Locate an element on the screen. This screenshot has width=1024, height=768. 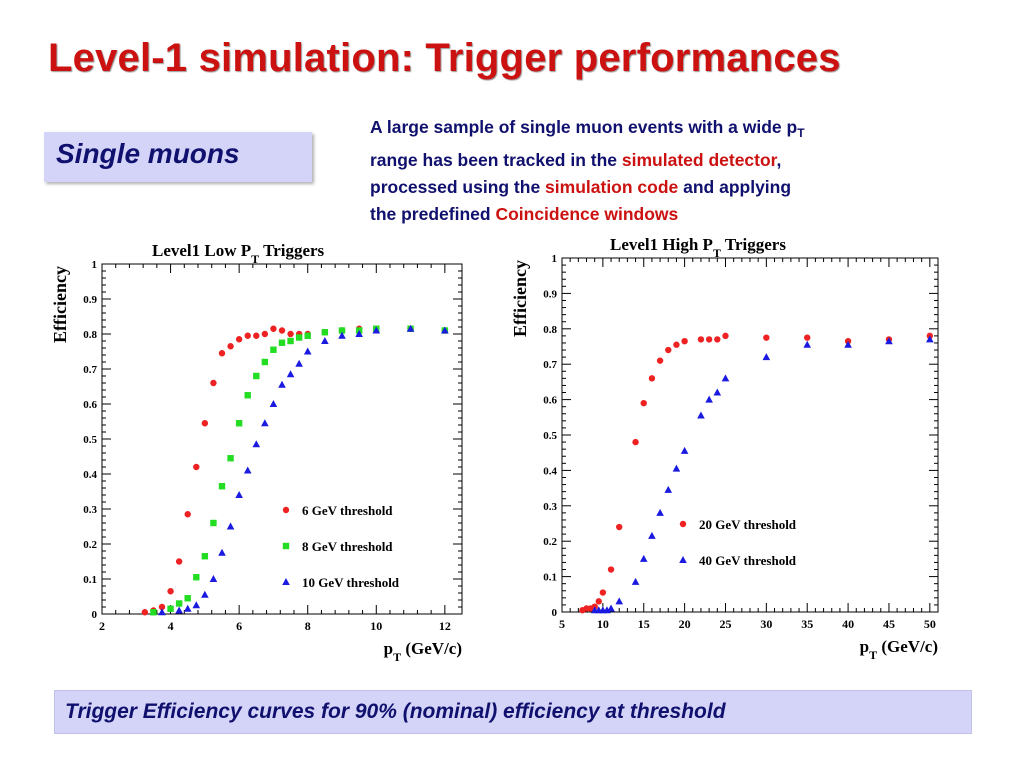
high-ytick-label: 0.7 is located at coordinates (550, 365).